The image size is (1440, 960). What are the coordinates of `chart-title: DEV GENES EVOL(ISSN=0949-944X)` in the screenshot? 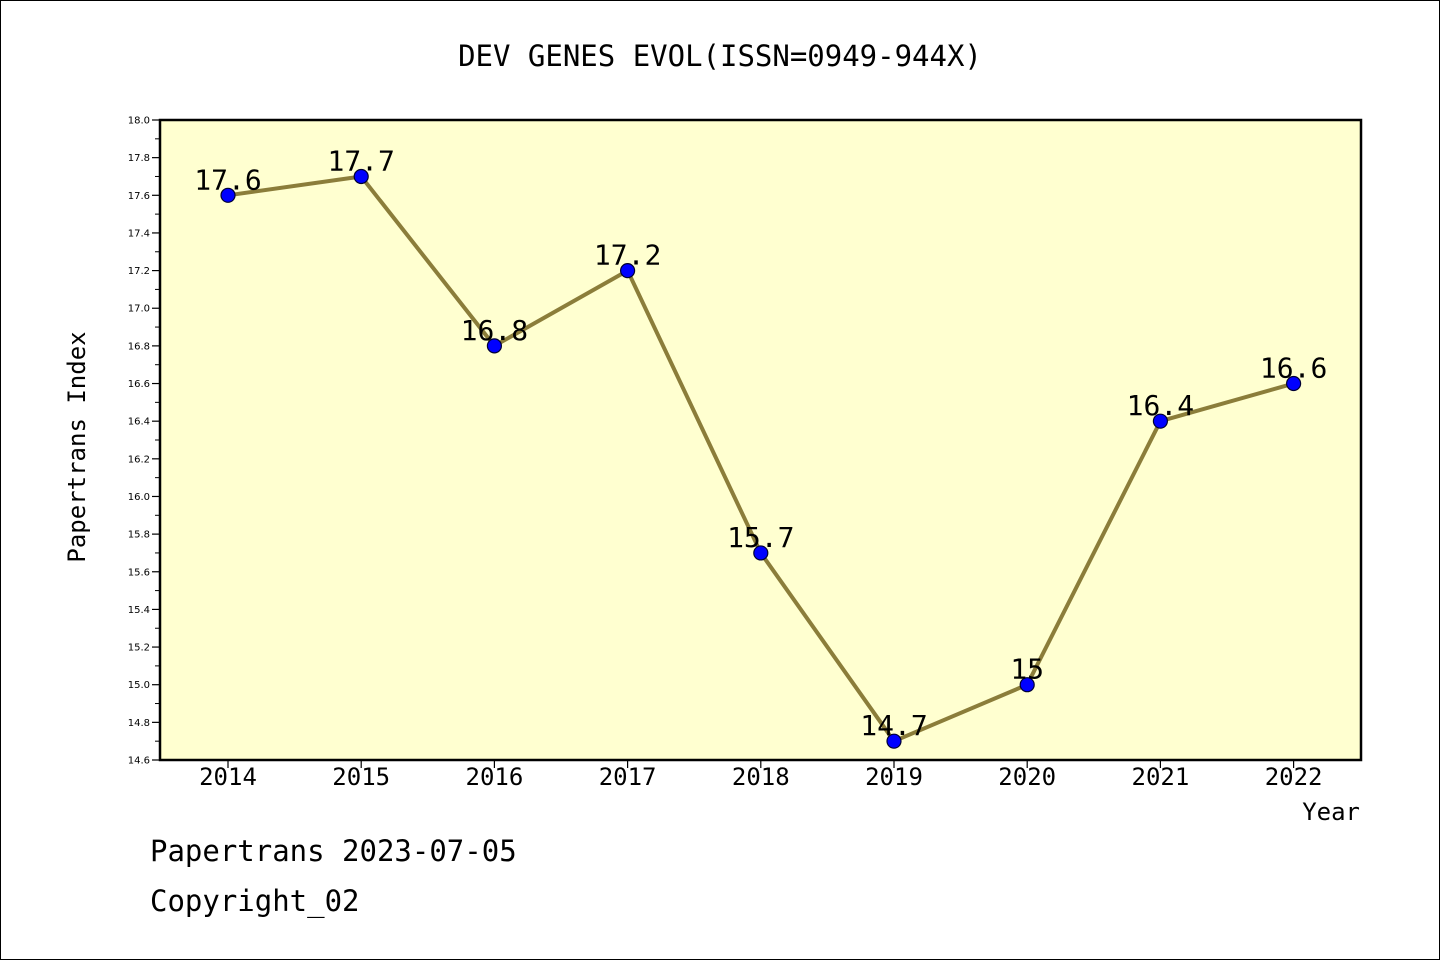 It's located at (720, 56).